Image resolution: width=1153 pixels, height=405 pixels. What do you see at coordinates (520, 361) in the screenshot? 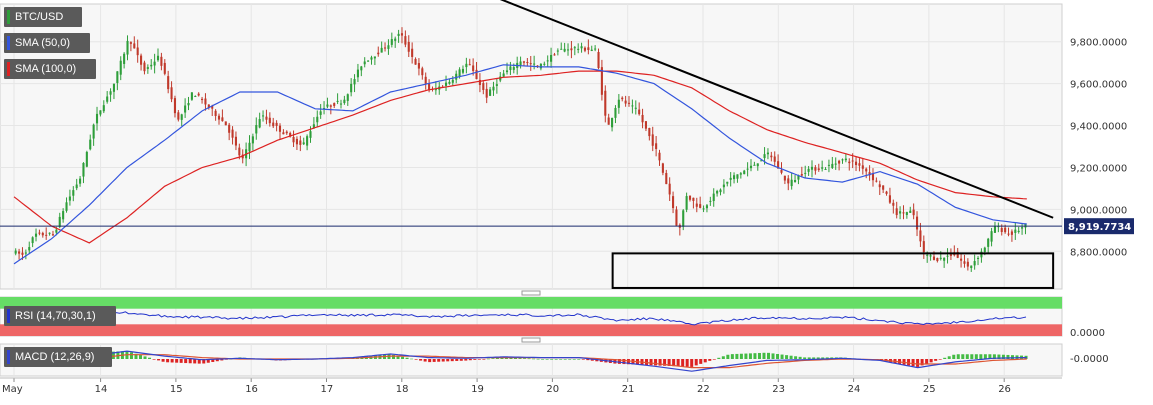
I see `macd-line` at bounding box center [520, 361].